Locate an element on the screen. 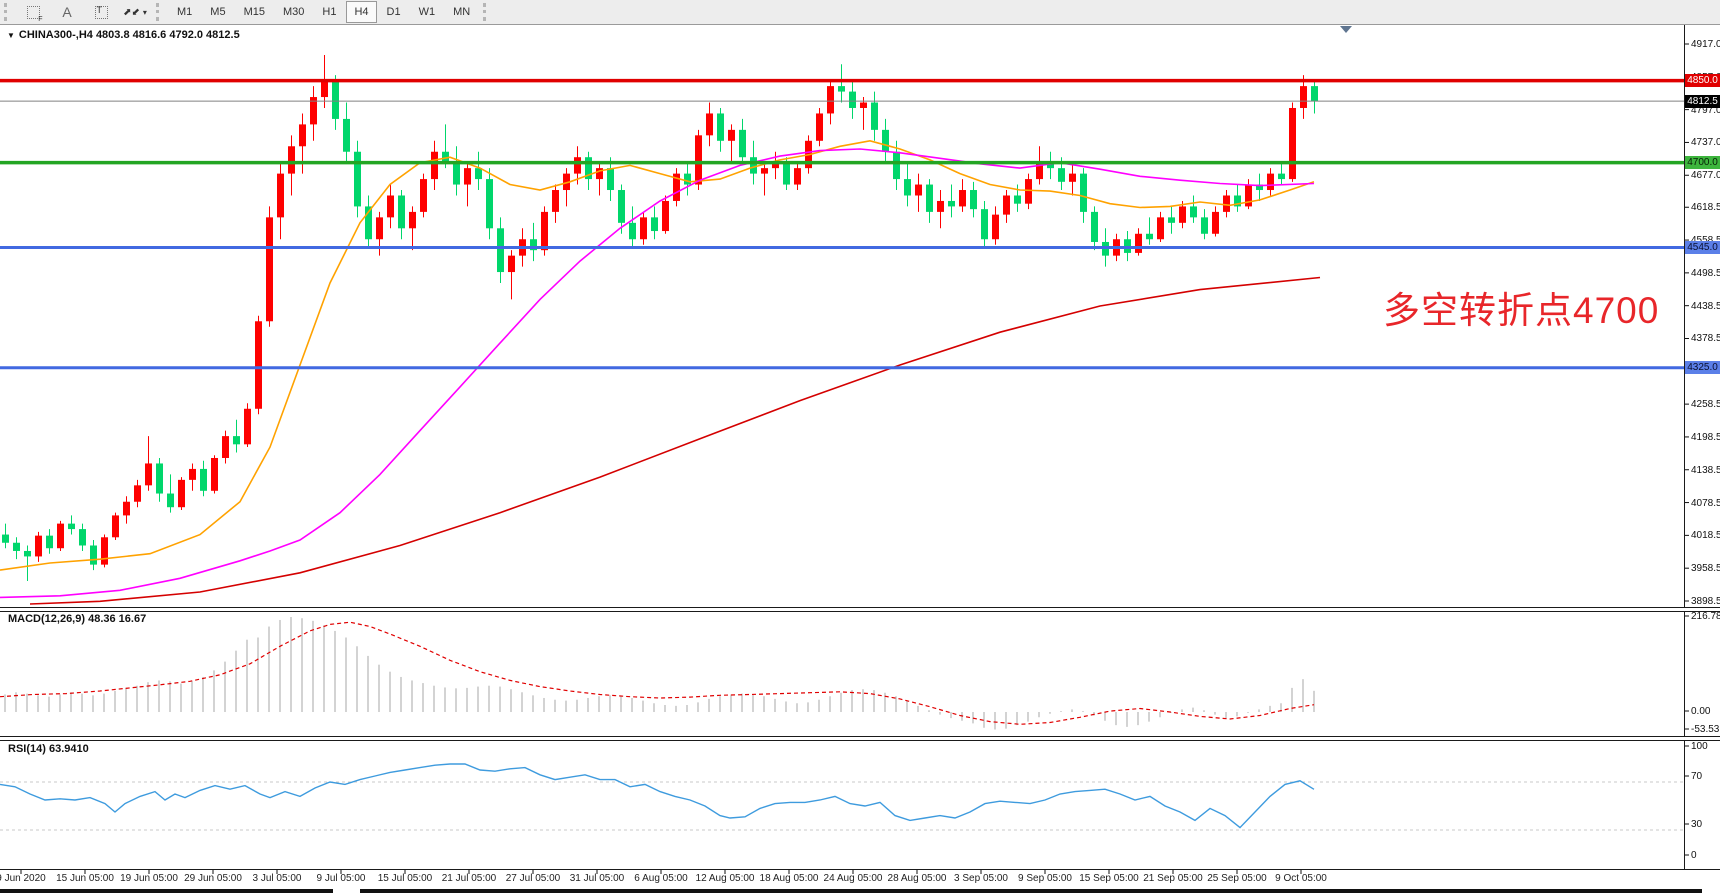  time-axis-label-1: 15 Jun 05:00 is located at coordinates (85, 878).